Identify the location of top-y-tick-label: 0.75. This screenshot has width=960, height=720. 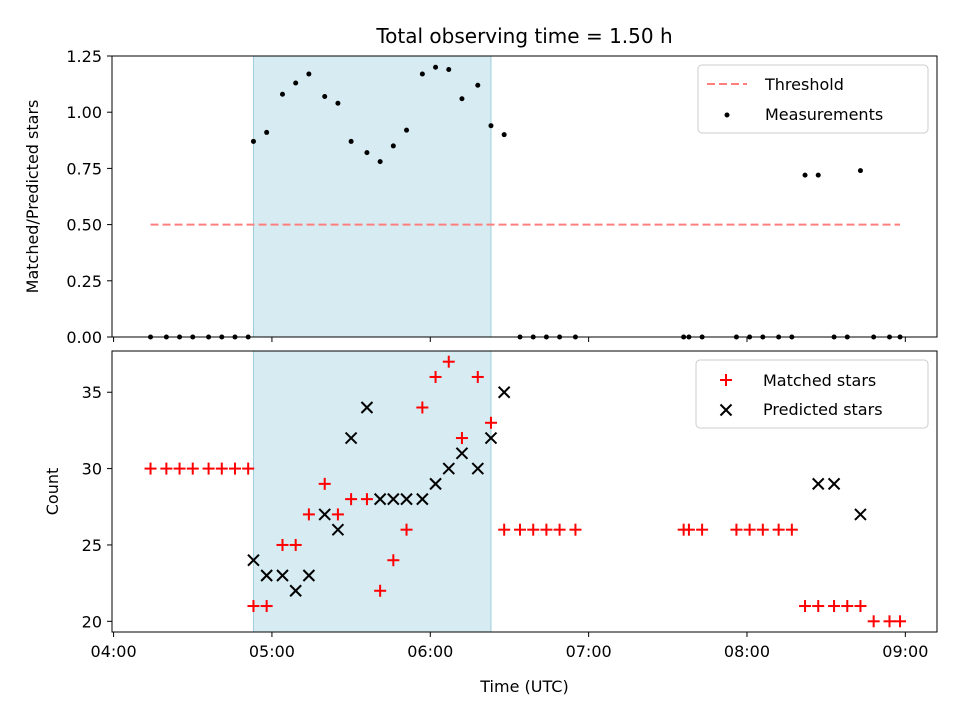
(84, 168).